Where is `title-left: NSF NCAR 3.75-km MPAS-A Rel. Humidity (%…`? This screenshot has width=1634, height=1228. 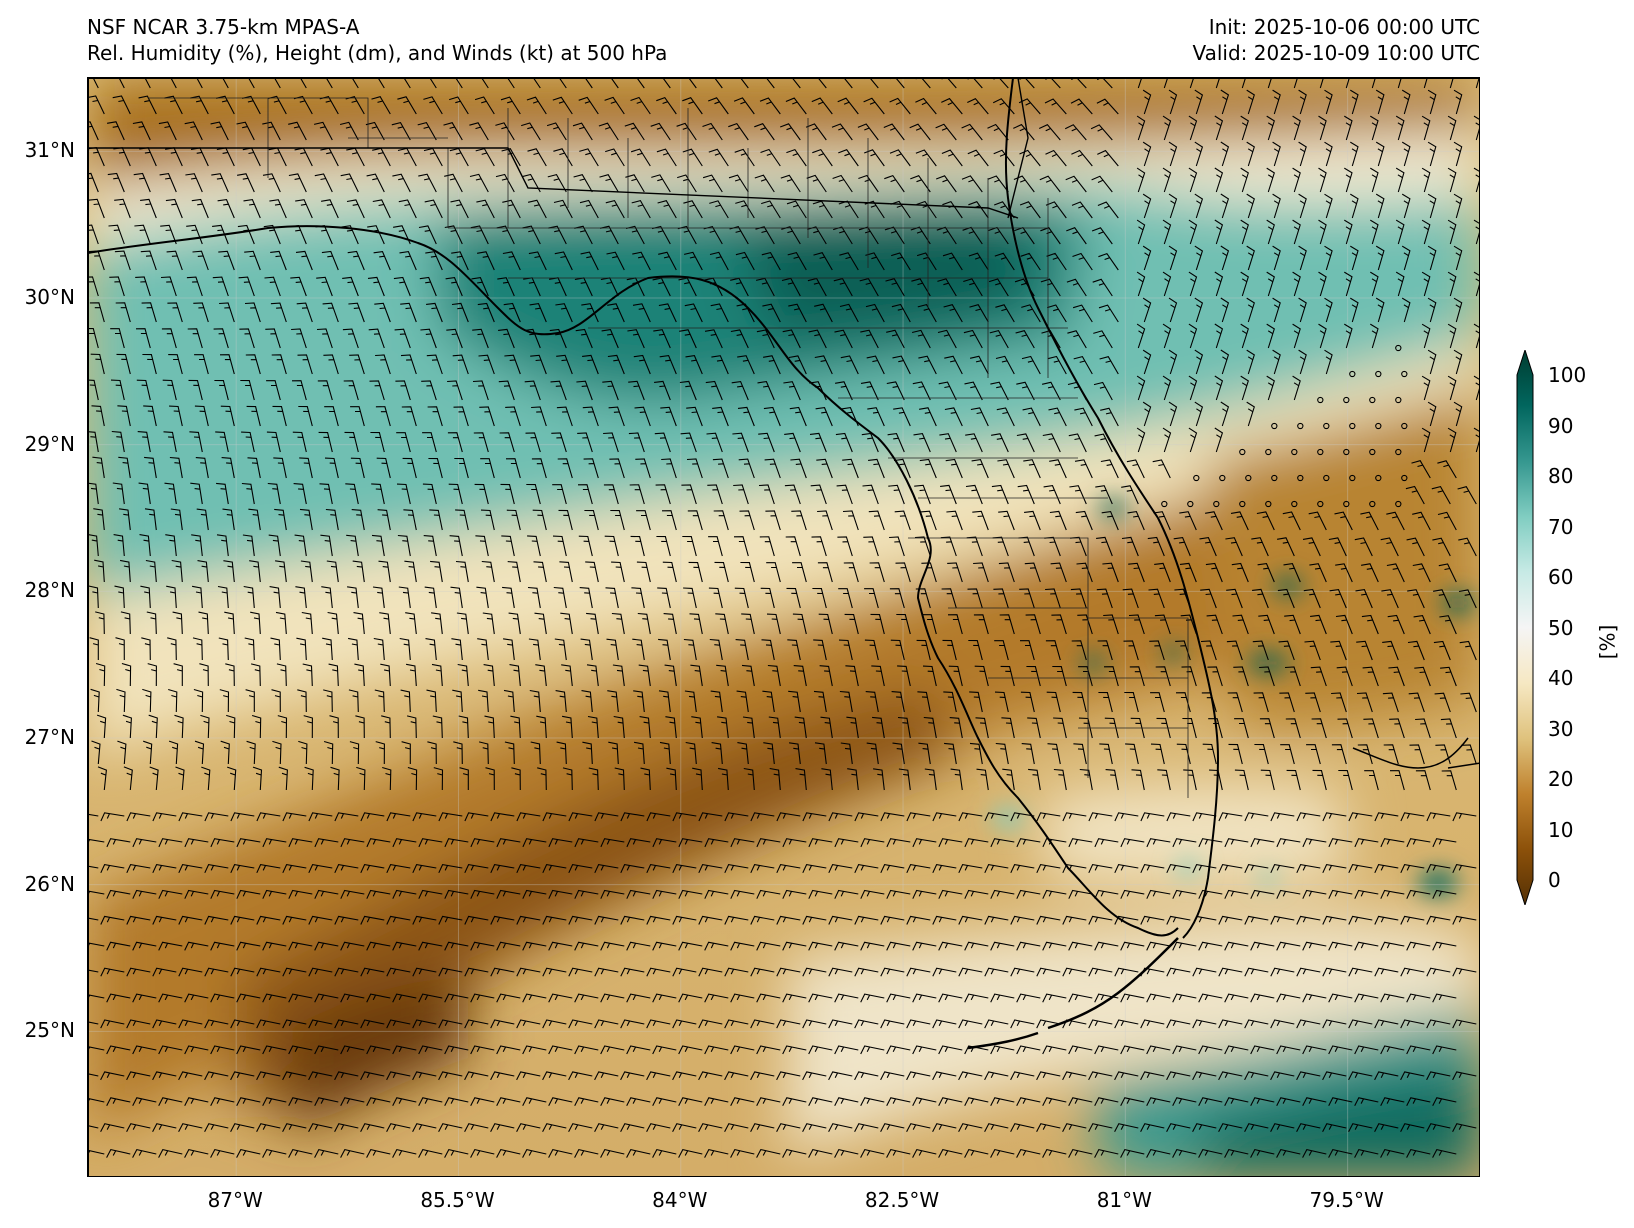 title-left: NSF NCAR 3.75-km MPAS-A Rel. Humidity (%… is located at coordinates (377, 40).